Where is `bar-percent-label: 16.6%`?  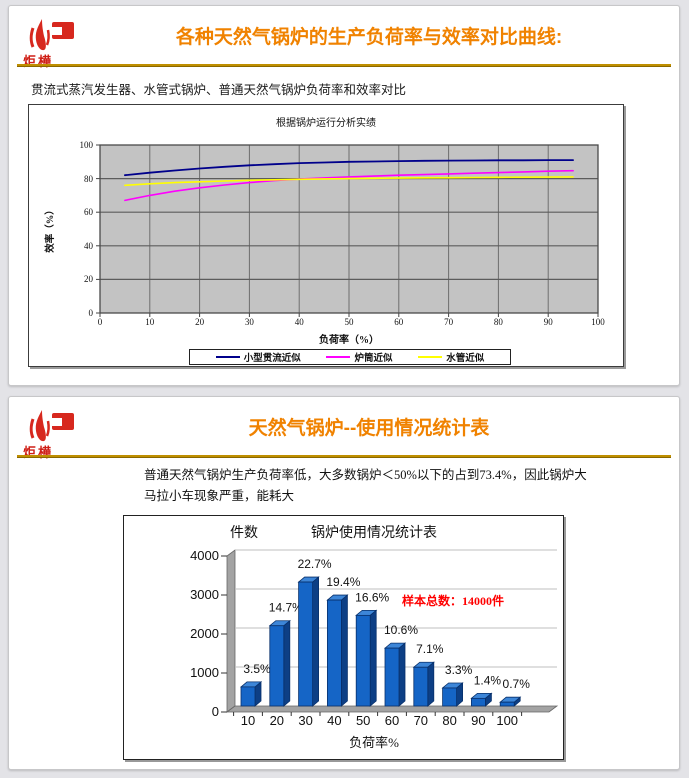
bar-percent-label: 16.6% is located at coordinates (372, 597).